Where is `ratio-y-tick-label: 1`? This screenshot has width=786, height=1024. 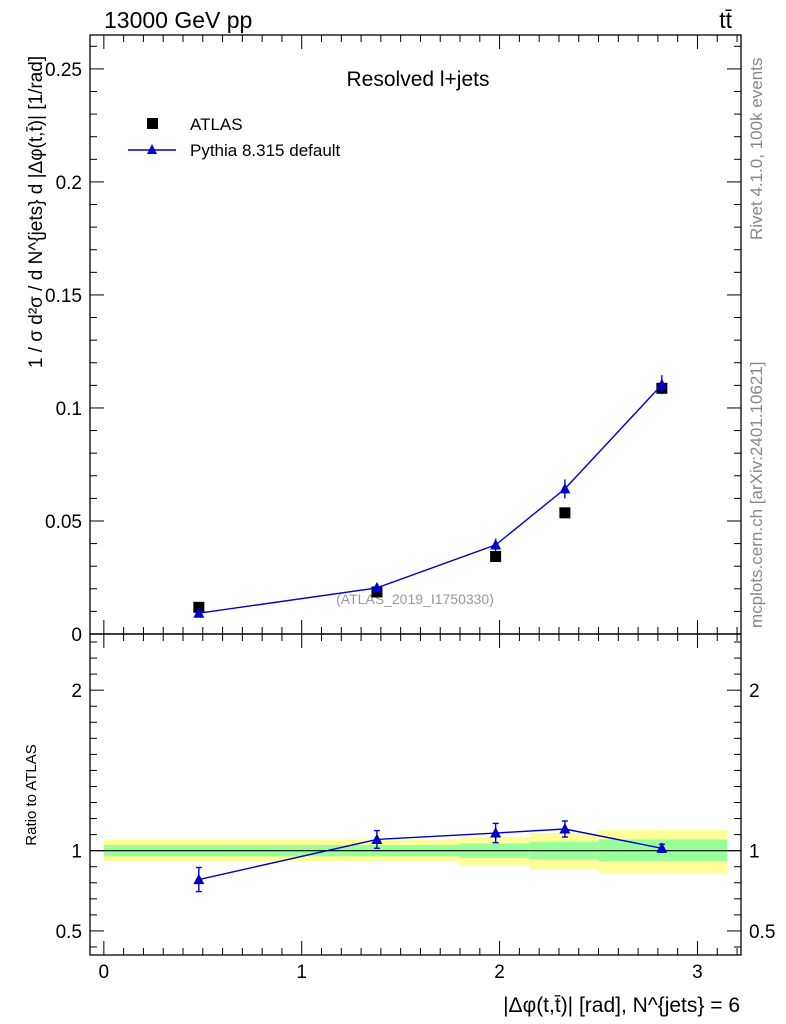 ratio-y-tick-label: 1 is located at coordinates (76, 852).